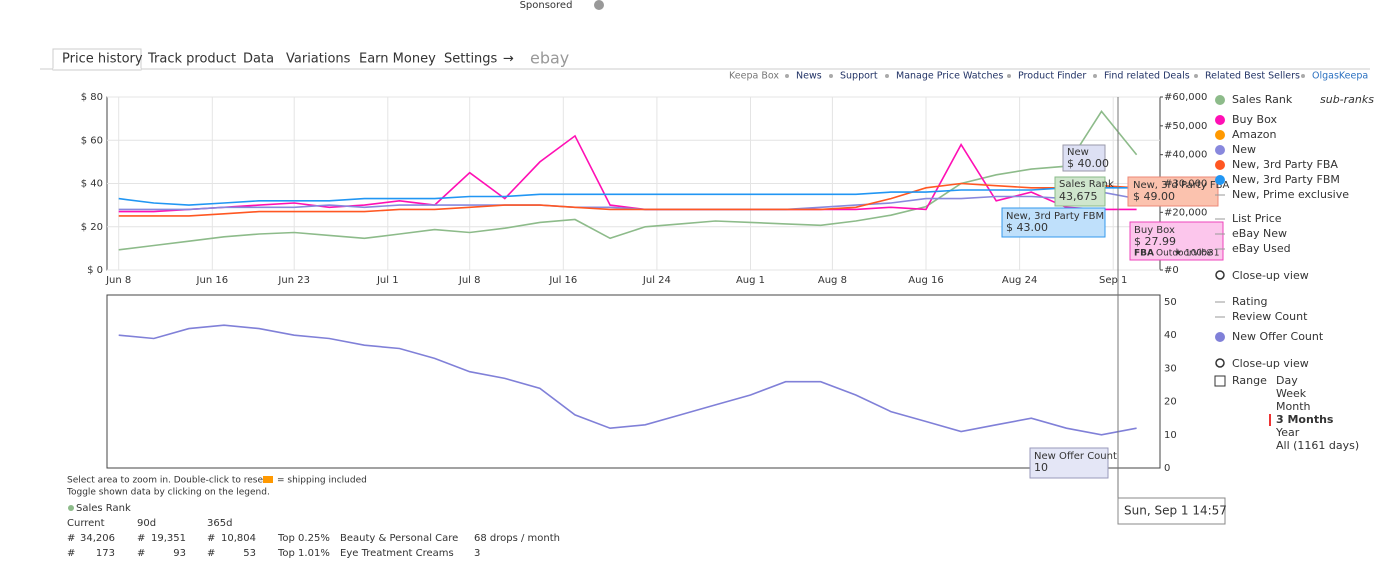 The height and width of the screenshot is (562, 1395). I want to click on legend-note: sub-ranks, so click(1347, 99).